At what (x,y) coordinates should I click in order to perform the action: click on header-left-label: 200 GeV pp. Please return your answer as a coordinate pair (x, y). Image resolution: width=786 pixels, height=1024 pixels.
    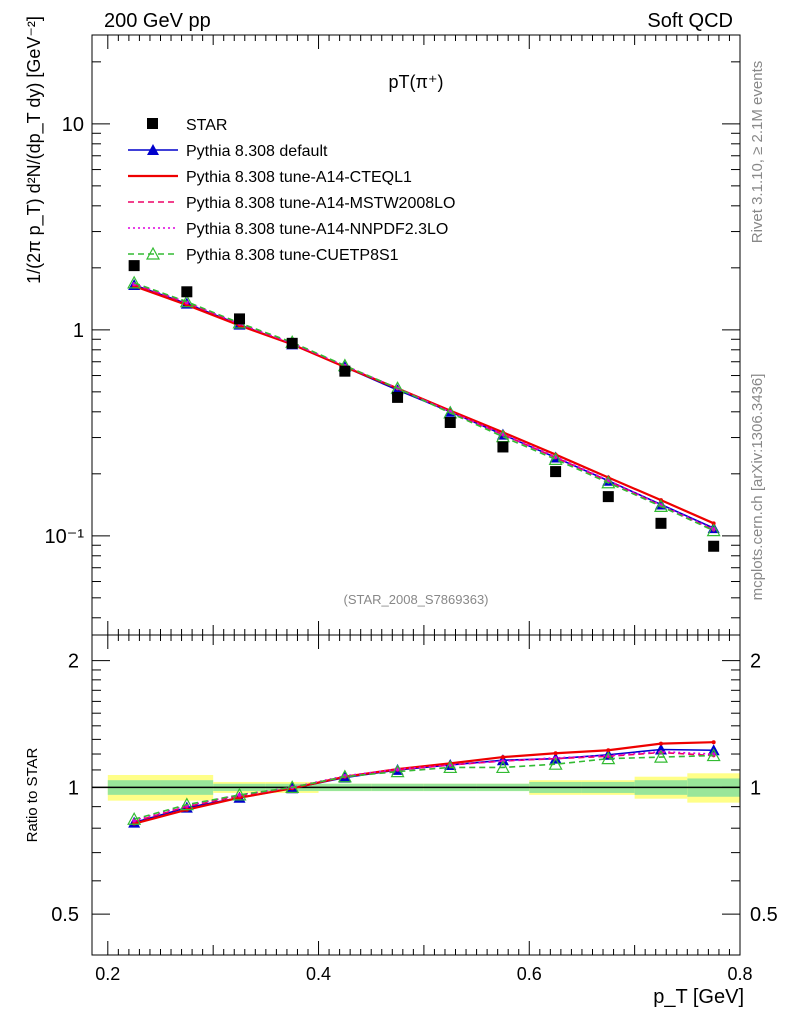
    Looking at the image, I should click on (157, 21).